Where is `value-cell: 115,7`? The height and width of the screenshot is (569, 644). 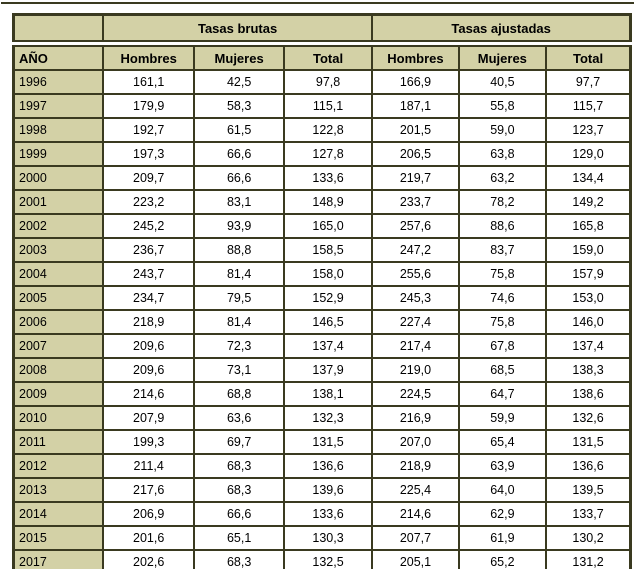
value-cell: 115,7 is located at coordinates (588, 106).